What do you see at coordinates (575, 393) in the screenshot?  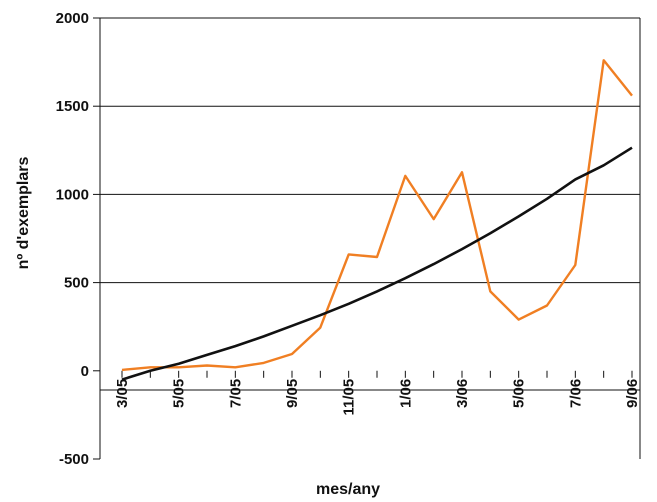 I see `x-tick-label: 7/06` at bounding box center [575, 393].